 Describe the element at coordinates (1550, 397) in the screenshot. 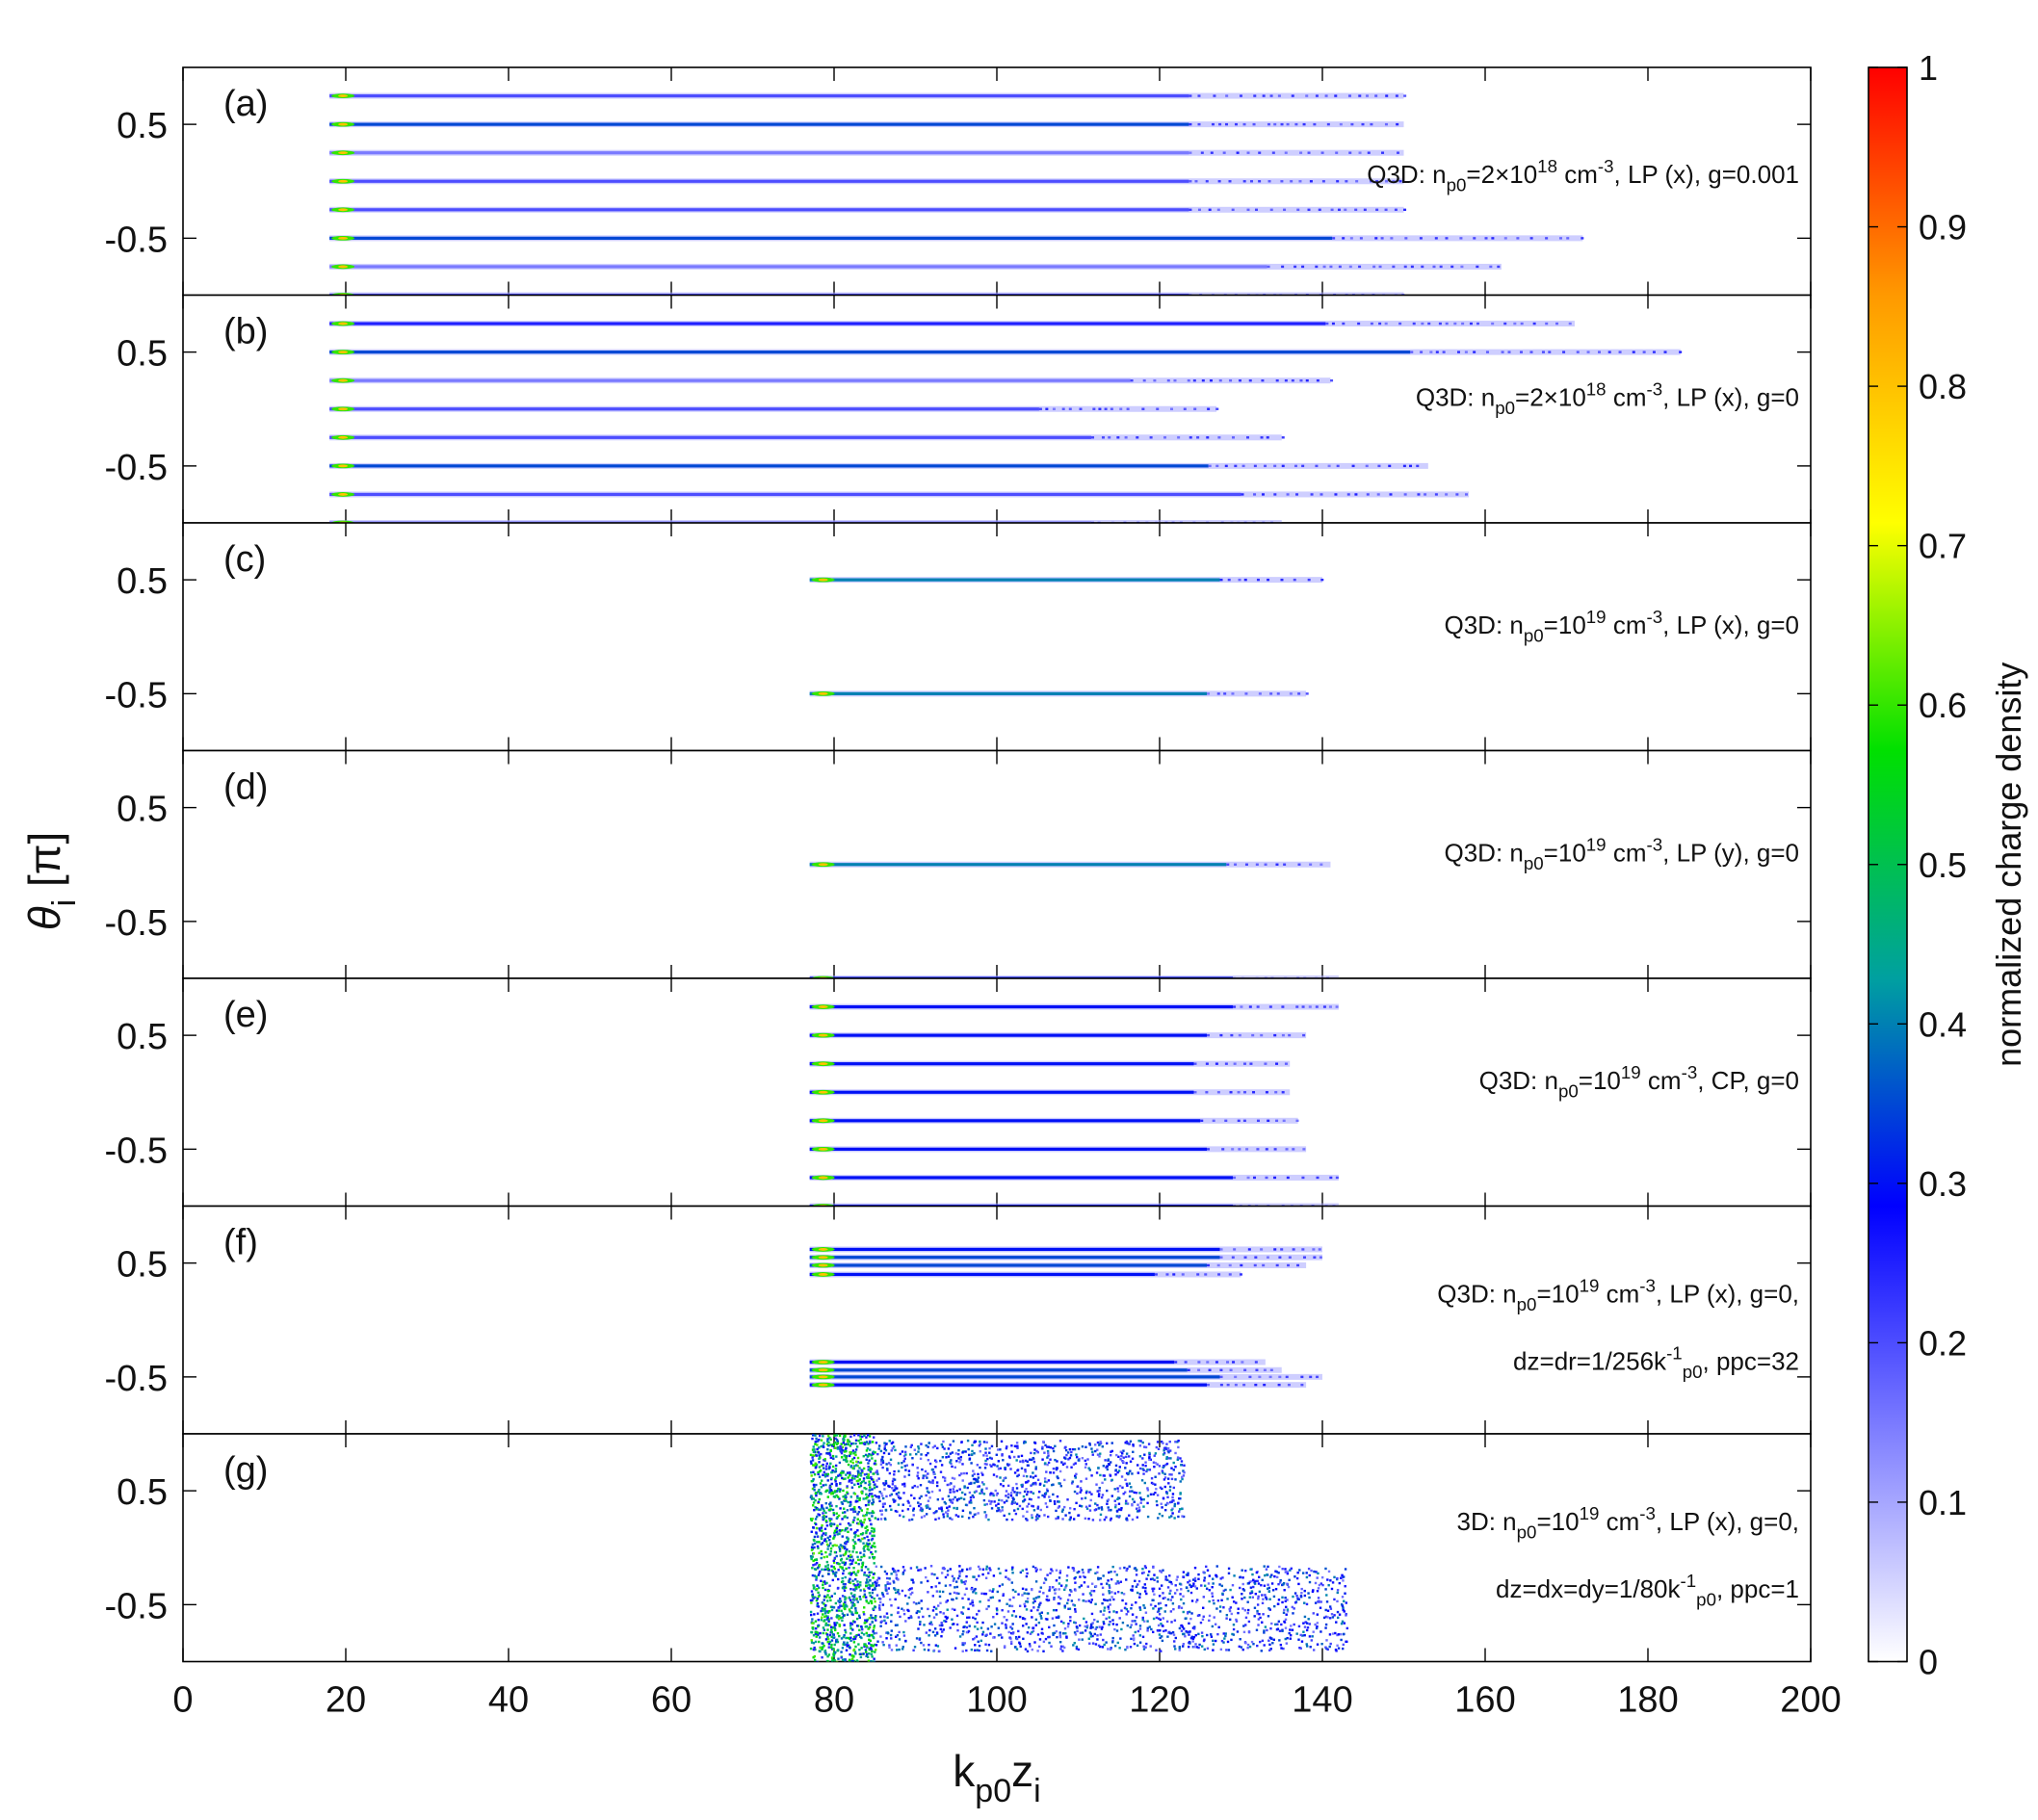

I see `panel-annotation-part: =2×10` at that location.